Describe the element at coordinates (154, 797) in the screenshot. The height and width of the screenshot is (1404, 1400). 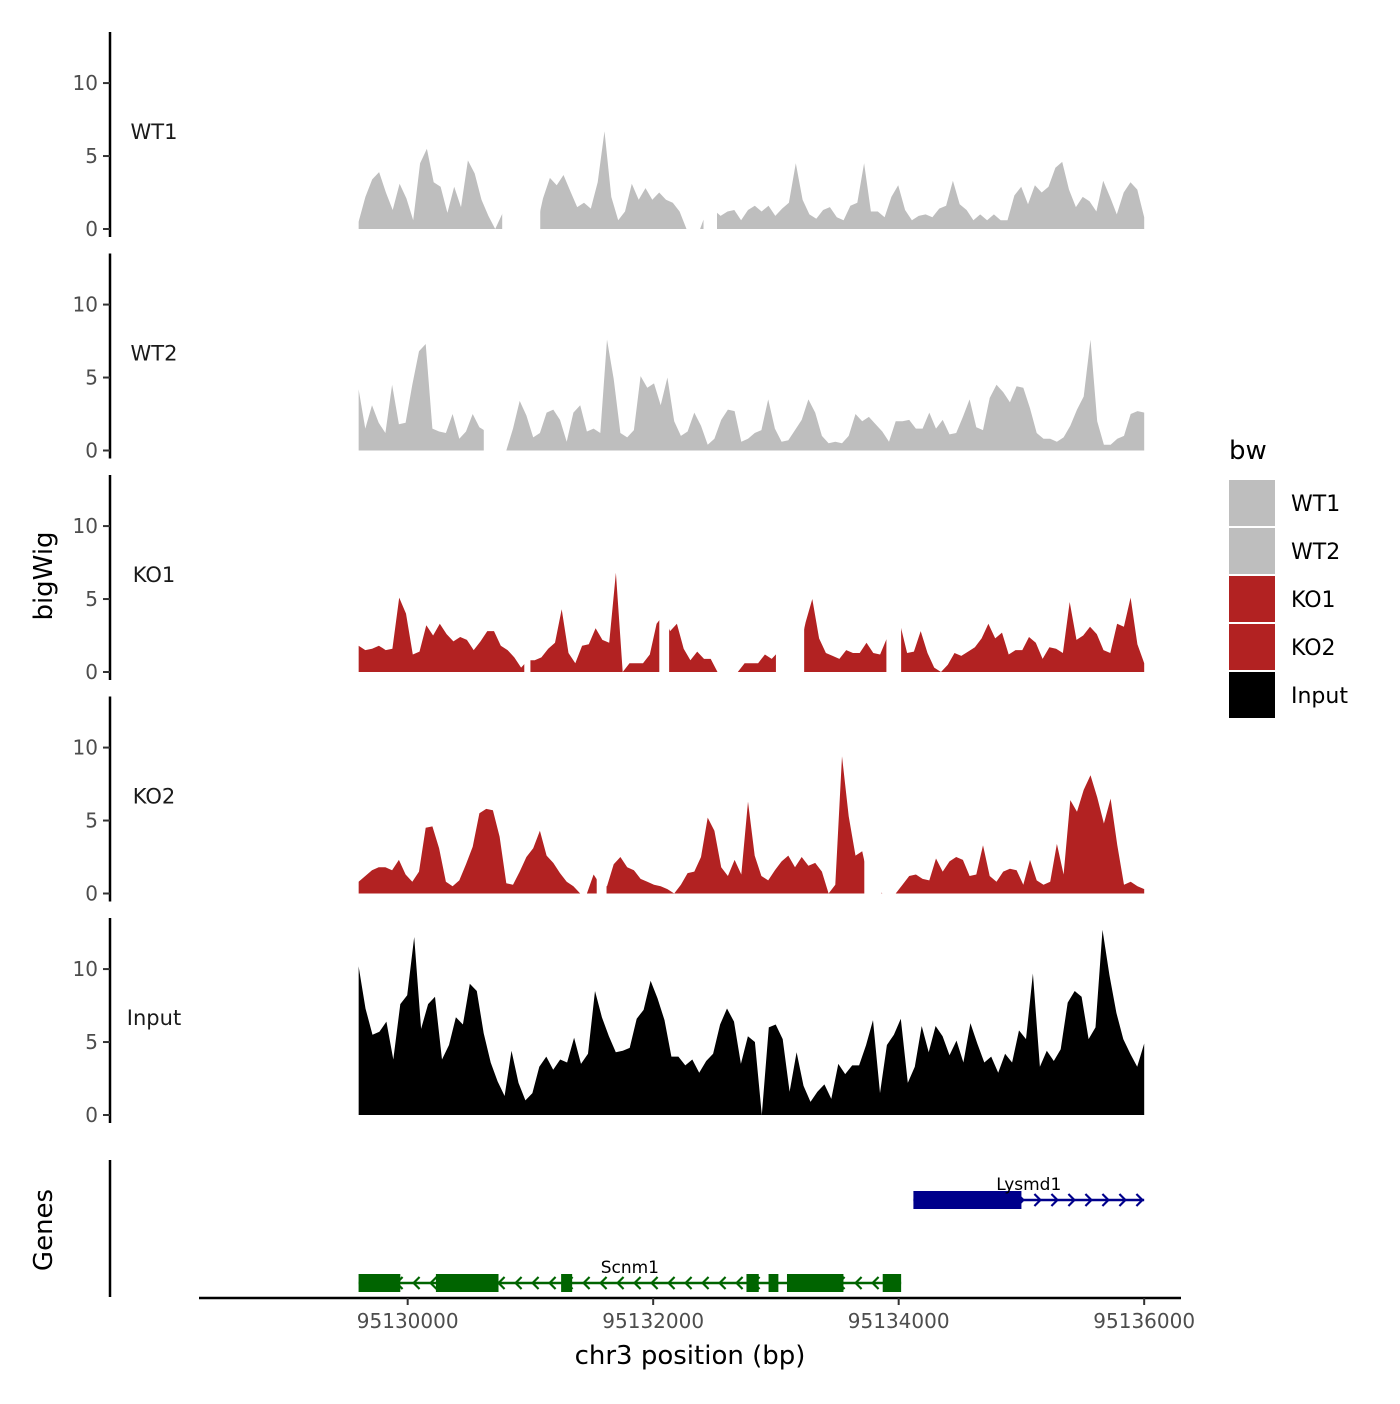
I see `track-label: KO2` at that location.